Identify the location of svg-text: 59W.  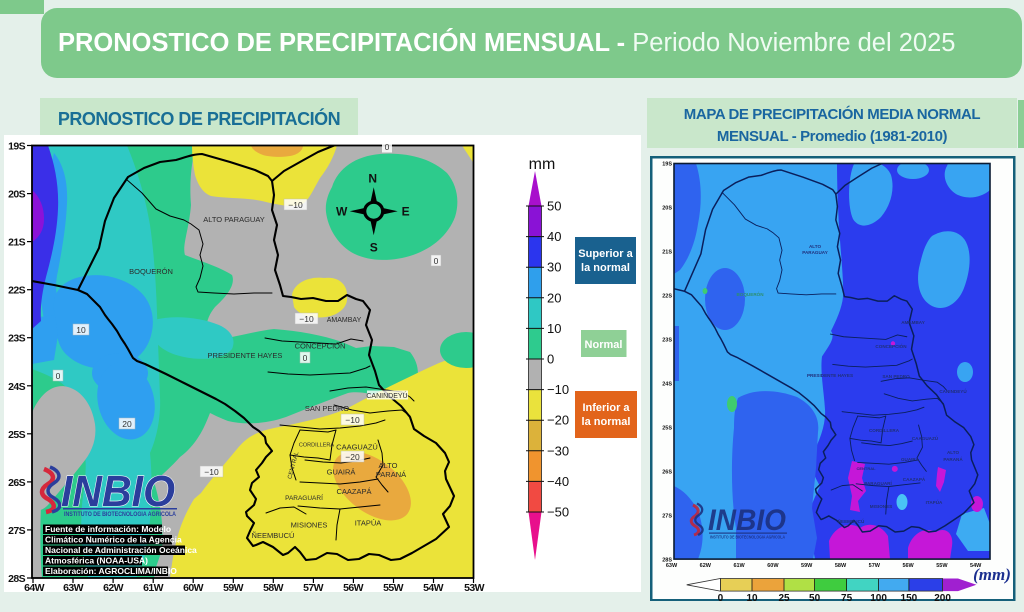
(807, 566).